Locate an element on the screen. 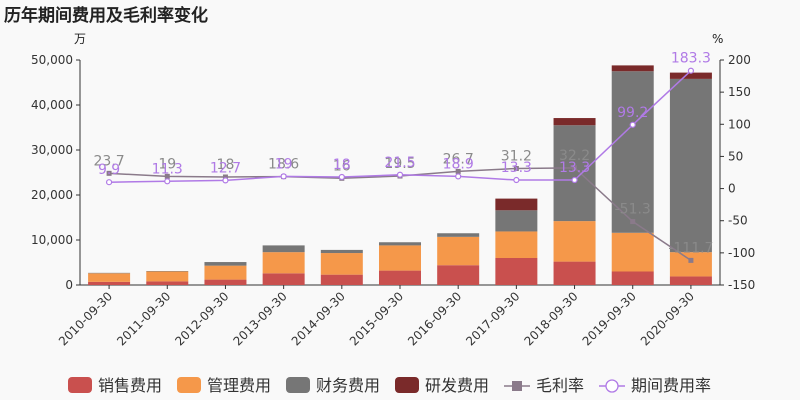  x-tick-label: 2014-09-30 is located at coordinates (318, 318).